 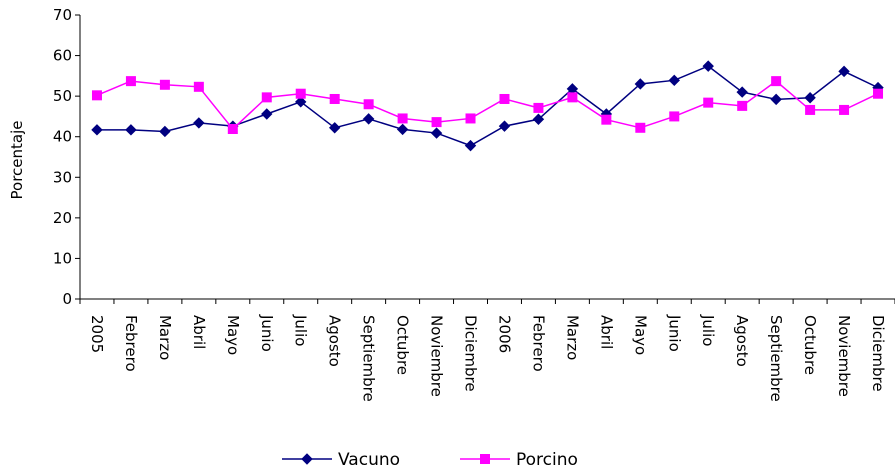 What do you see at coordinates (62, 218) in the screenshot?
I see `y-tick-label: 20` at bounding box center [62, 218].